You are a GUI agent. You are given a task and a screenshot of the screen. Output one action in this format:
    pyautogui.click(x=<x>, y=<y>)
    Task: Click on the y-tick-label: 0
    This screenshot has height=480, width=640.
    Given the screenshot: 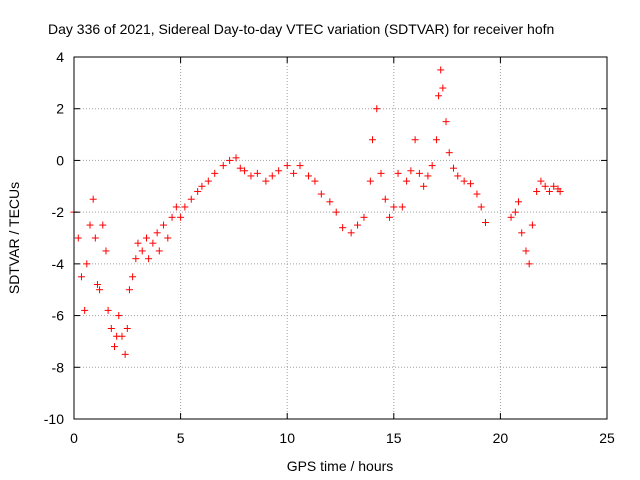 What is the action you would take?
    pyautogui.click(x=60, y=160)
    